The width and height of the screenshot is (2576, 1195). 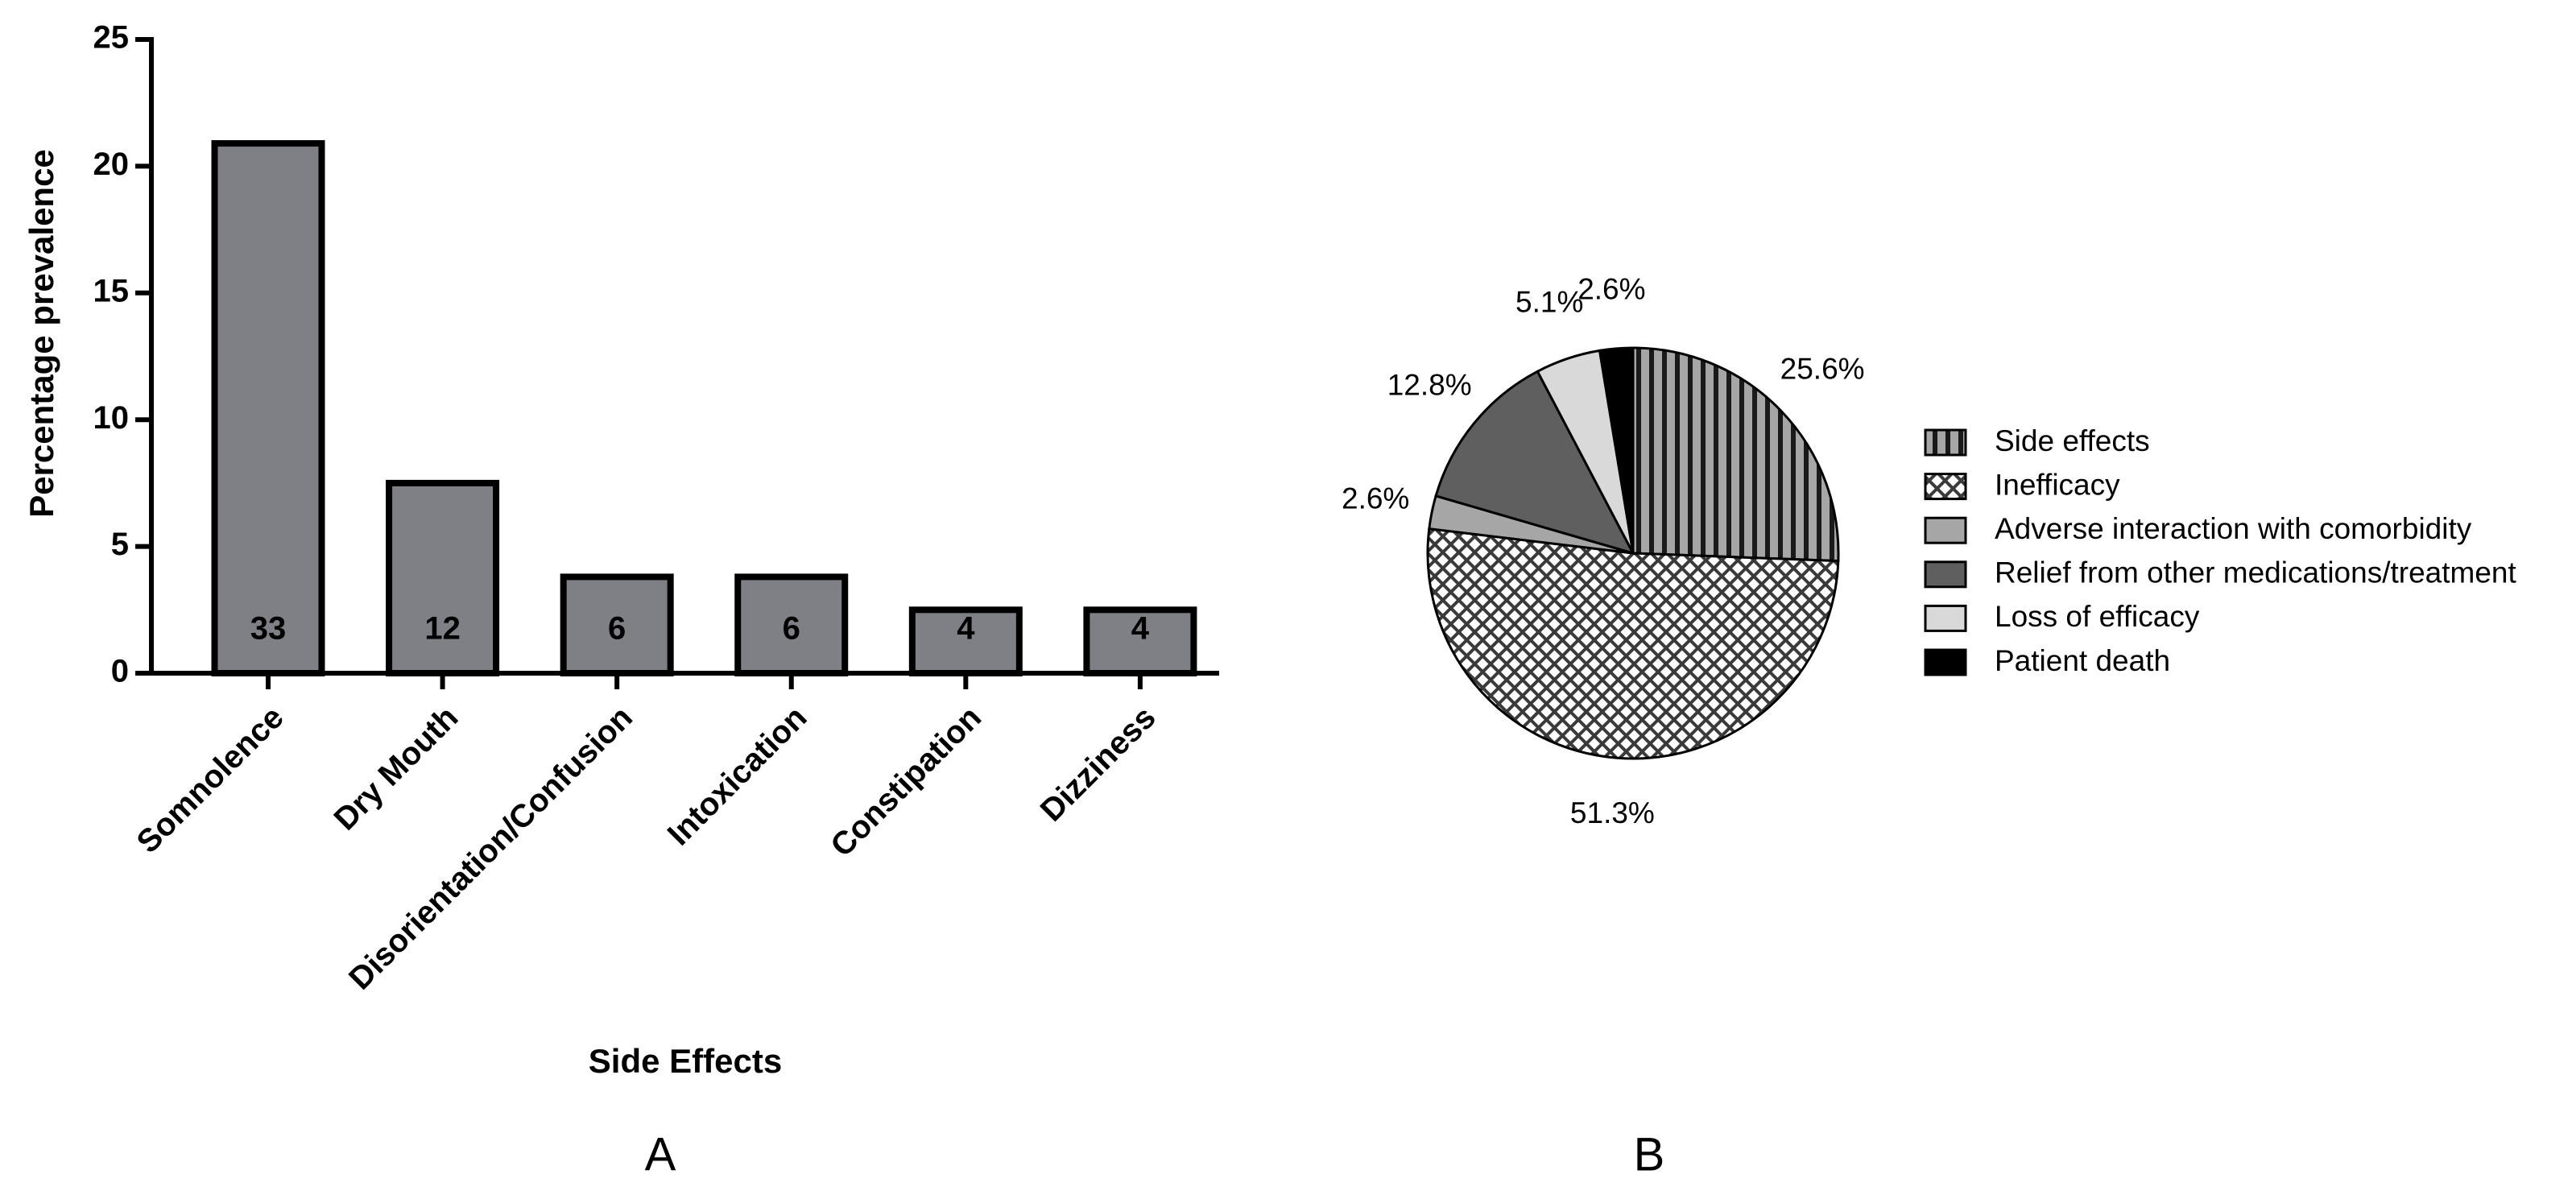 What do you see at coordinates (2057, 484) in the screenshot?
I see `legend-label: Inefficacy` at bounding box center [2057, 484].